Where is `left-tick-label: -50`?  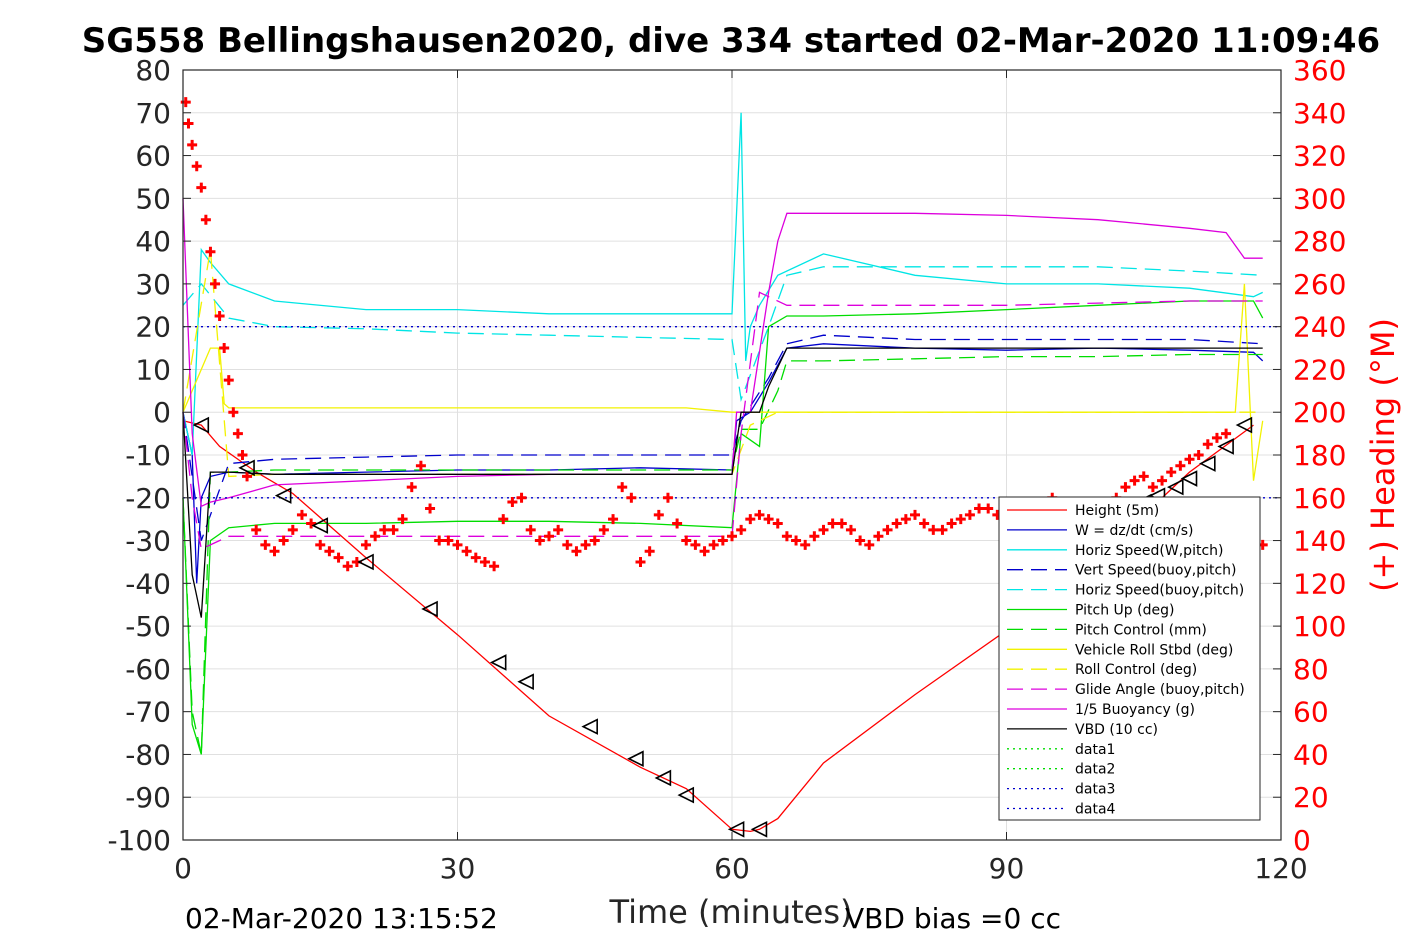 left-tick-label: -50 is located at coordinates (148, 626).